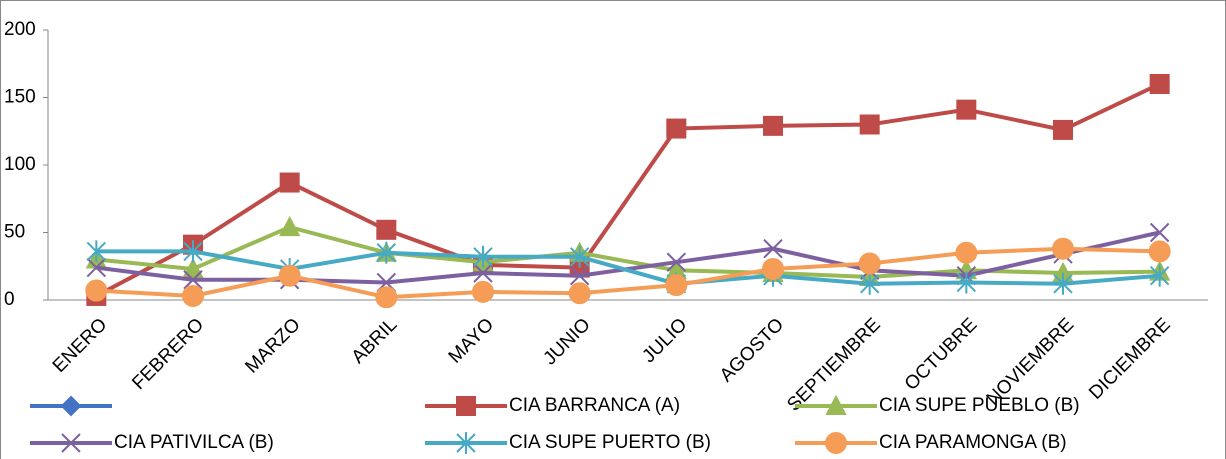  What do you see at coordinates (168, 354) in the screenshot?
I see `x-tick-label: FEBRERO` at bounding box center [168, 354].